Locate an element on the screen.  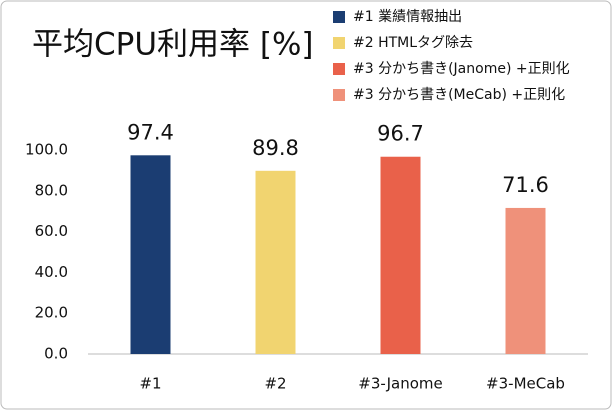
x-tick-label: #1 is located at coordinates (150, 384).